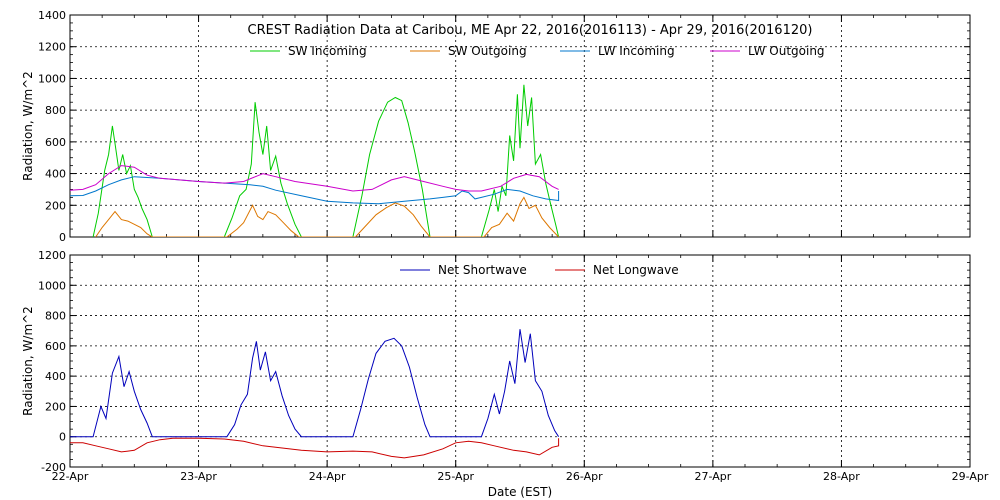 The width and height of the screenshot is (1000, 500). Describe the element at coordinates (198, 476) in the screenshot. I see `x-tick-label: 23-Apr` at that location.